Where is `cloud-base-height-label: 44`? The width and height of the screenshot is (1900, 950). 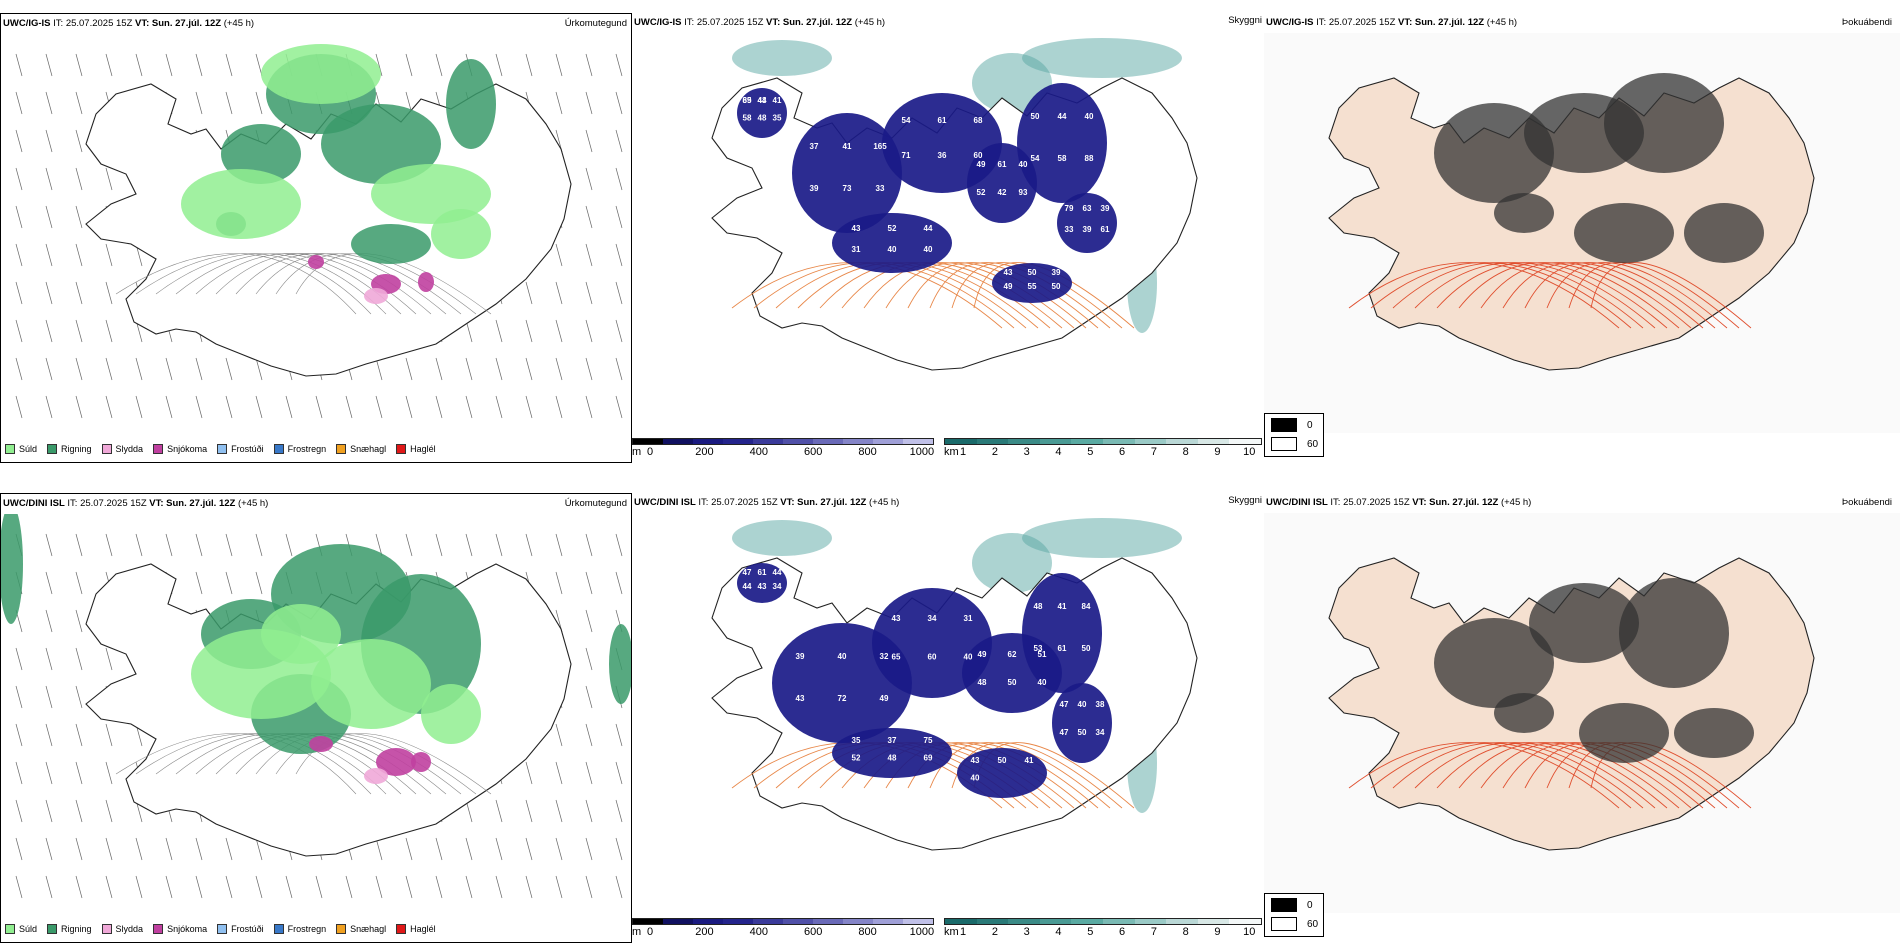
cloud-base-height-label: 44 is located at coordinates (747, 586).